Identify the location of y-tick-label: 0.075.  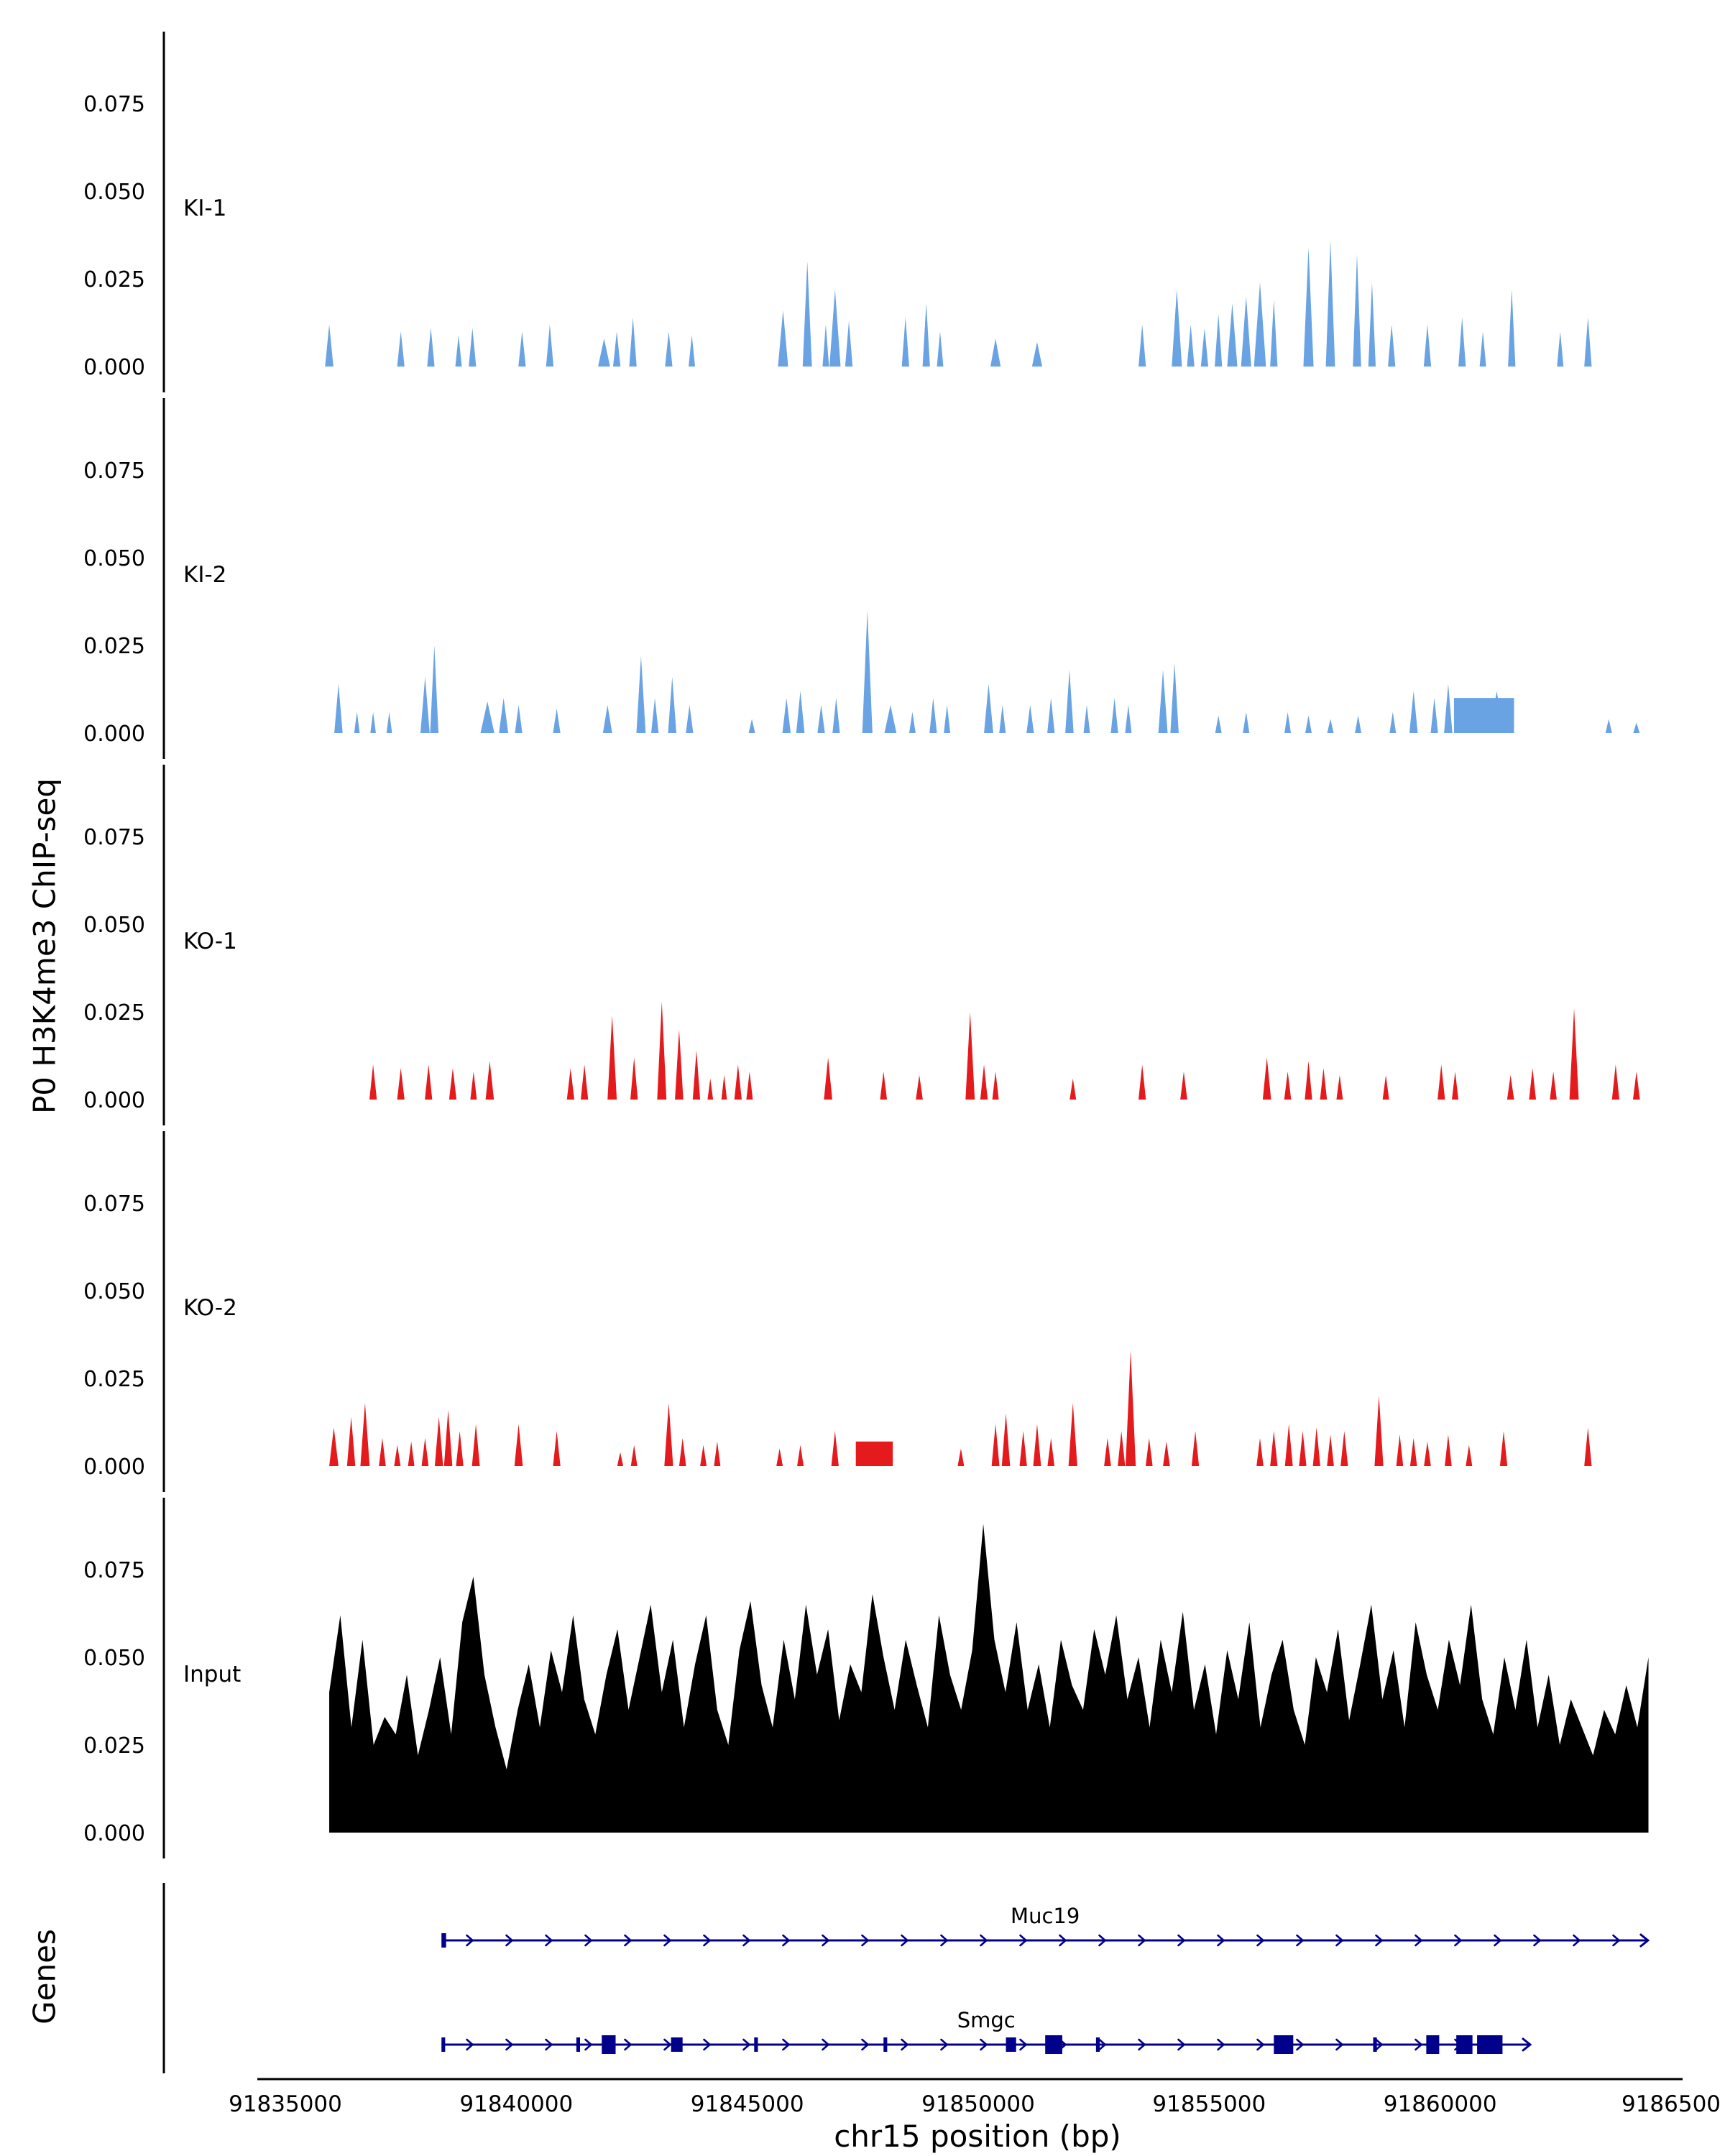
(114, 104).